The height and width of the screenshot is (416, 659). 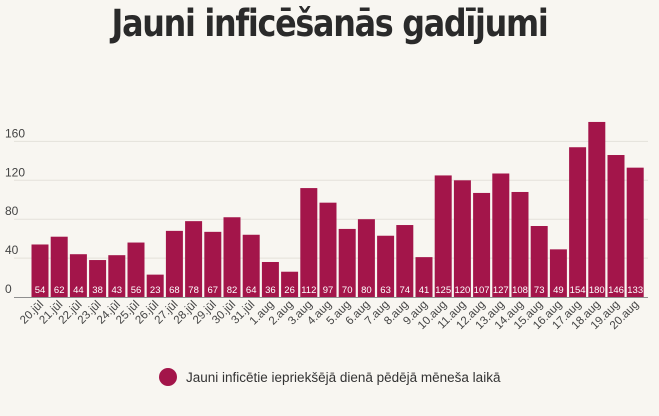 I want to click on bar-value-label: 80, so click(x=366, y=290).